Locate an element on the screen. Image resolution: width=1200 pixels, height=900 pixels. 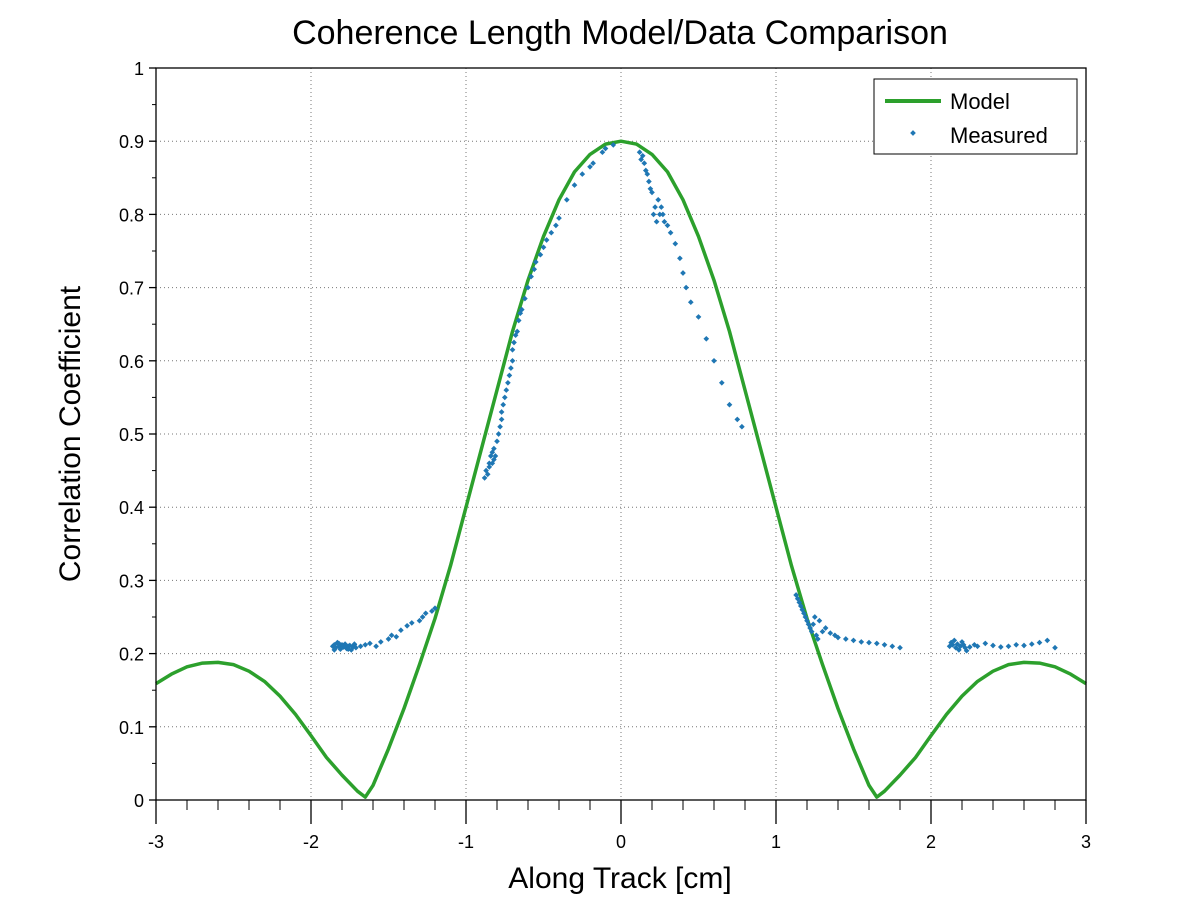
y-tick-label: 0 is located at coordinates (139, 801).